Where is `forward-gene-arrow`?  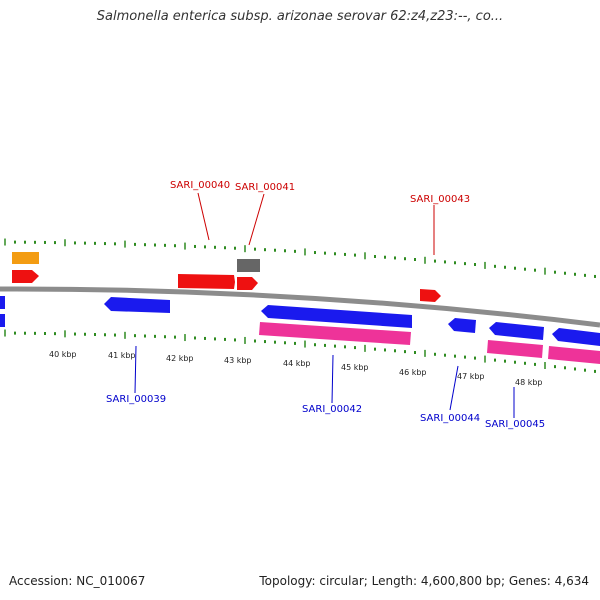
forward-gene-arrow is located at coordinates (25, 276).